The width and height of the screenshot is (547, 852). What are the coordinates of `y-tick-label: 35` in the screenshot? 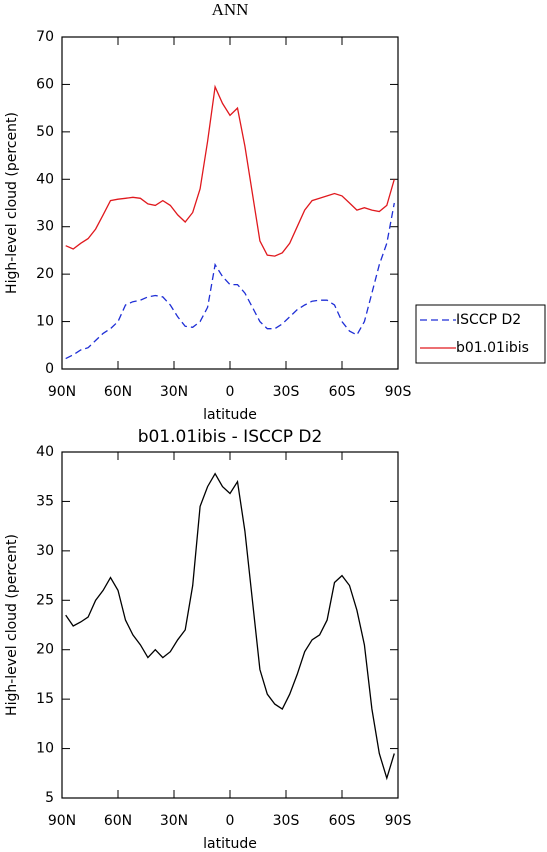 It's located at (45, 501).